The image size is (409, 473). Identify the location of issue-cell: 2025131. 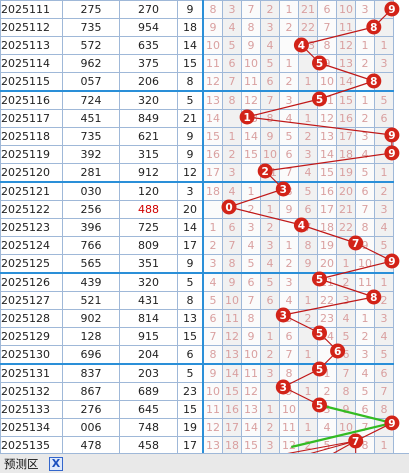
(31, 373).